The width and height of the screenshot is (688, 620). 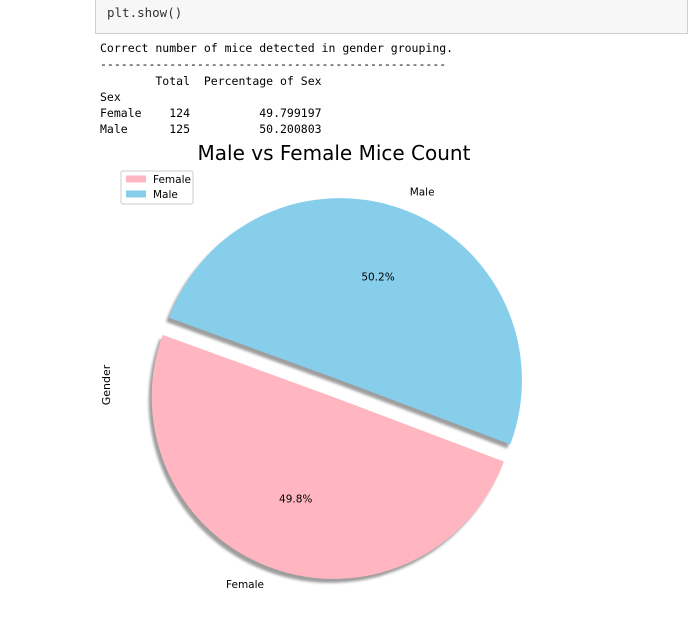 What do you see at coordinates (136, 179) in the screenshot?
I see `legend-swatch-female` at bounding box center [136, 179].